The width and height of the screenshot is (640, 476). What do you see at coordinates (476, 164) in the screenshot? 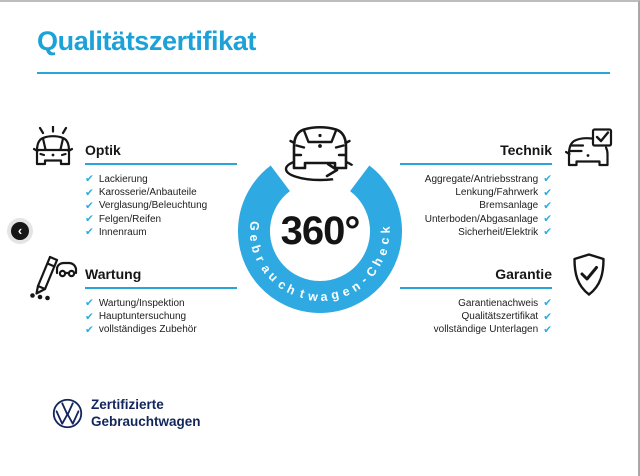
I see `section-technik-underline` at bounding box center [476, 164].